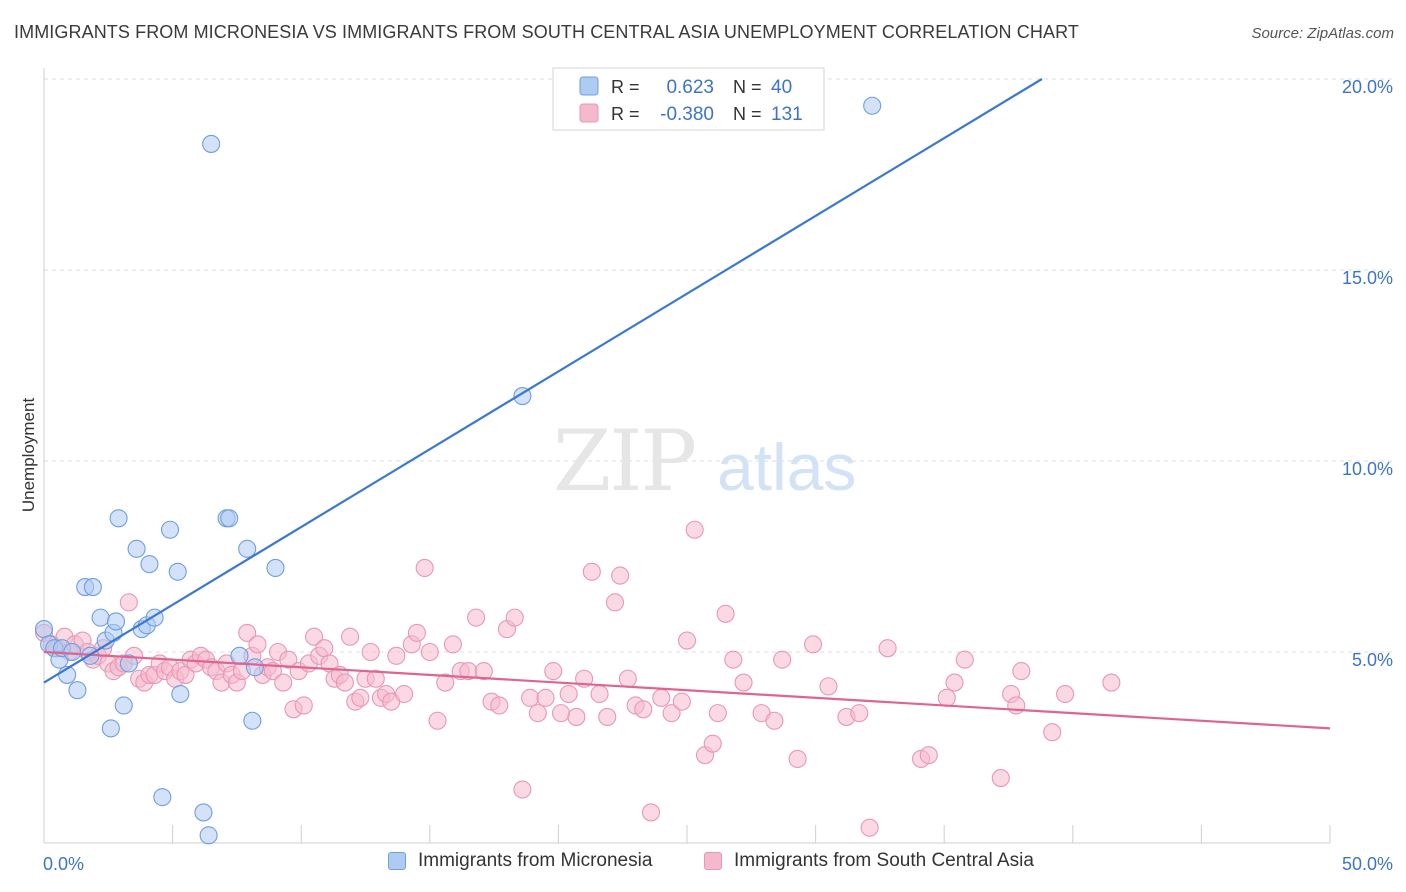 This screenshot has width=1406, height=892. Describe the element at coordinates (884, 860) in the screenshot. I see `legend-label-south-central-asia: Immigrants from South Central Asia` at that location.